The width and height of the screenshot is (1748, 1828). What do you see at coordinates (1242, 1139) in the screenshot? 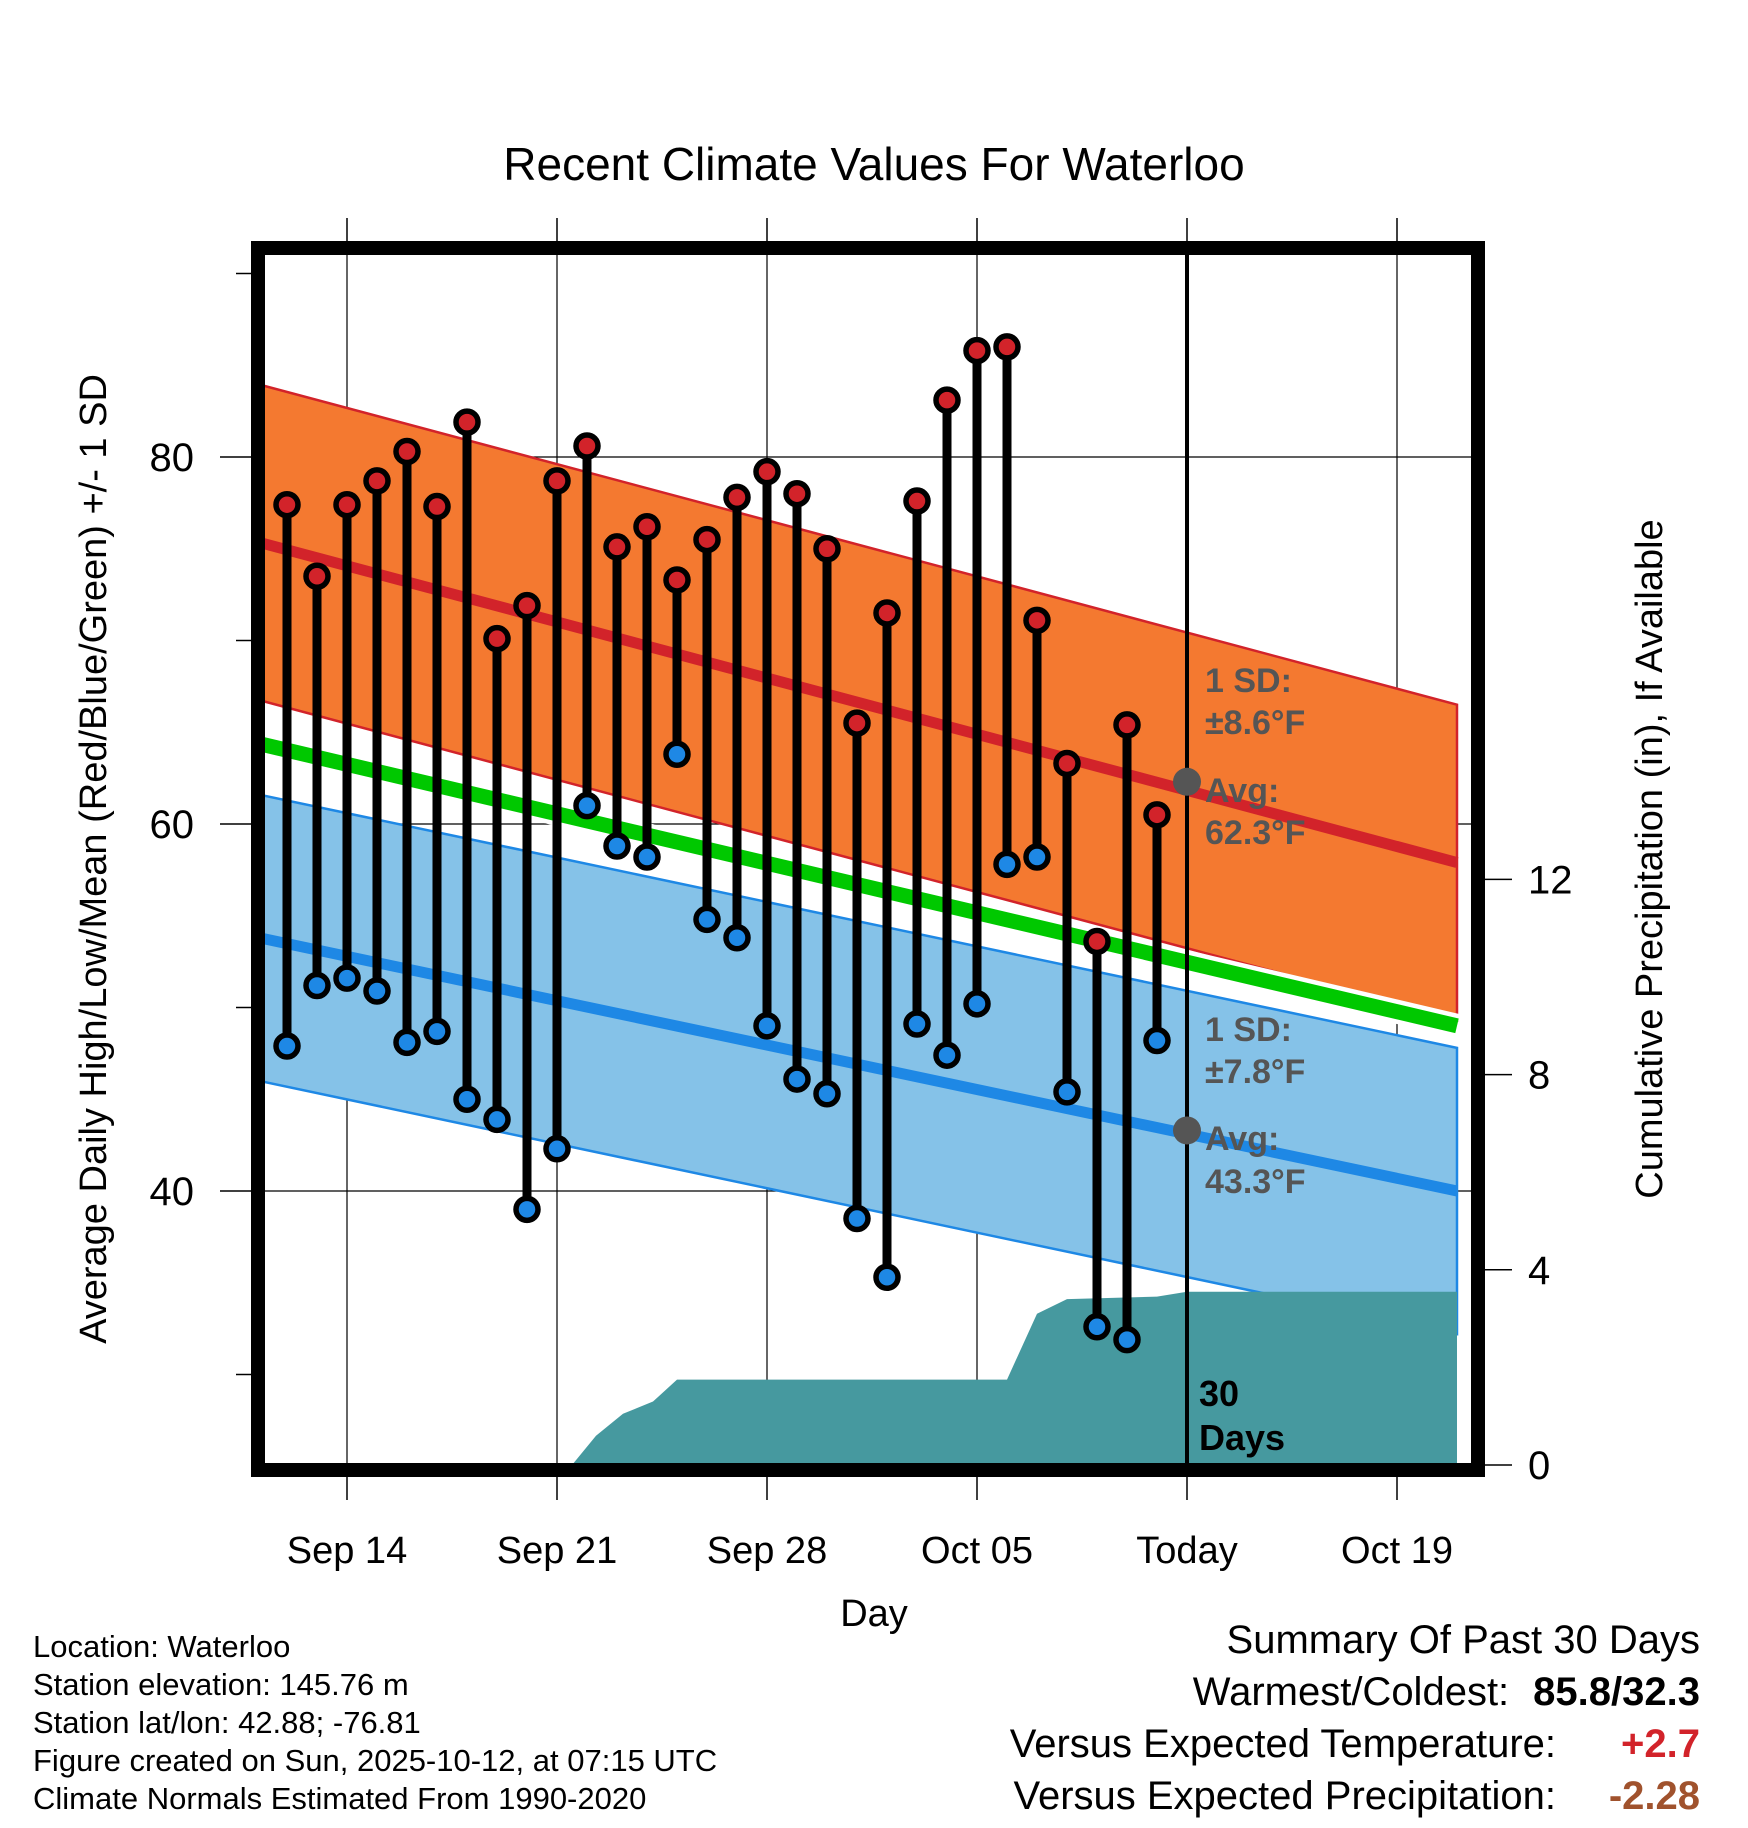
I see `low-avg-label: Avg:` at bounding box center [1242, 1139].